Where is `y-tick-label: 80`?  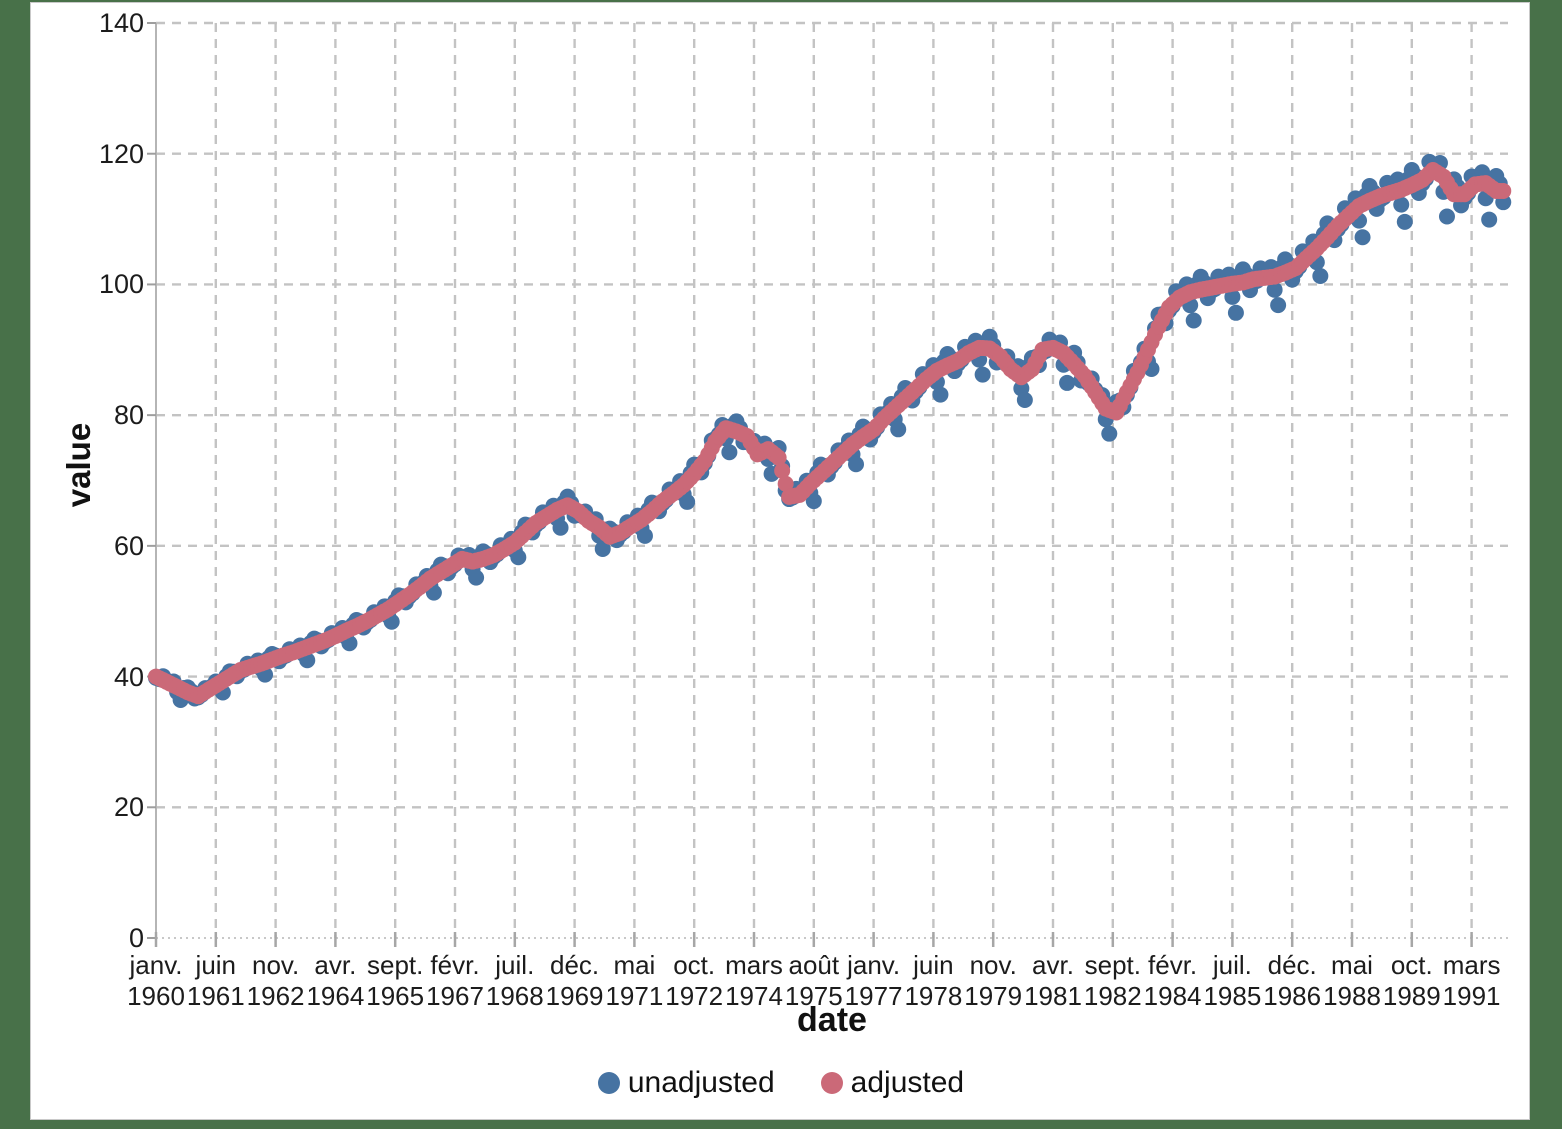
y-tick-label: 80 is located at coordinates (128, 415).